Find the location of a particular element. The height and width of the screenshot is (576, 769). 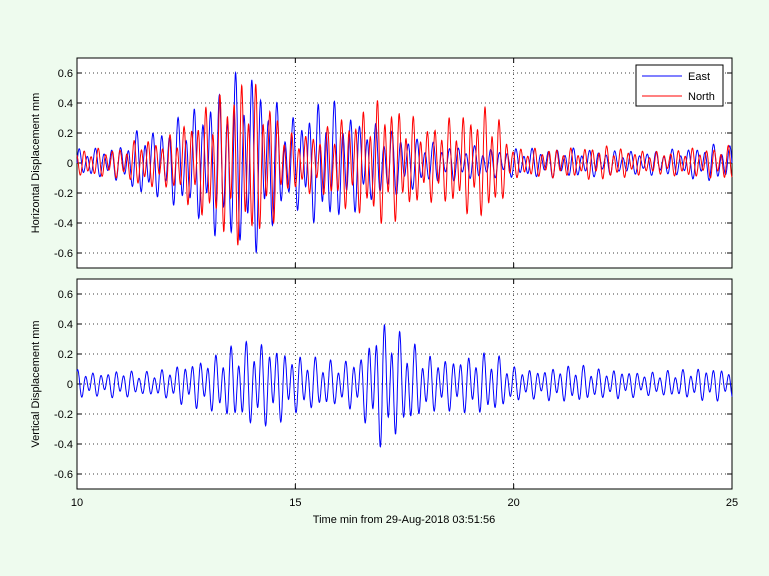

v-x-tick-label: 15 is located at coordinates (295, 503).